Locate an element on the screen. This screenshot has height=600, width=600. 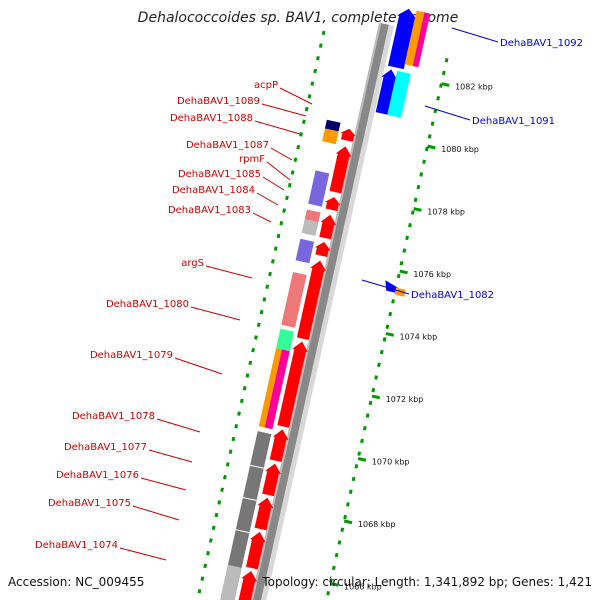
gene-label: DehaBAV1_1077 is located at coordinates (105, 447).